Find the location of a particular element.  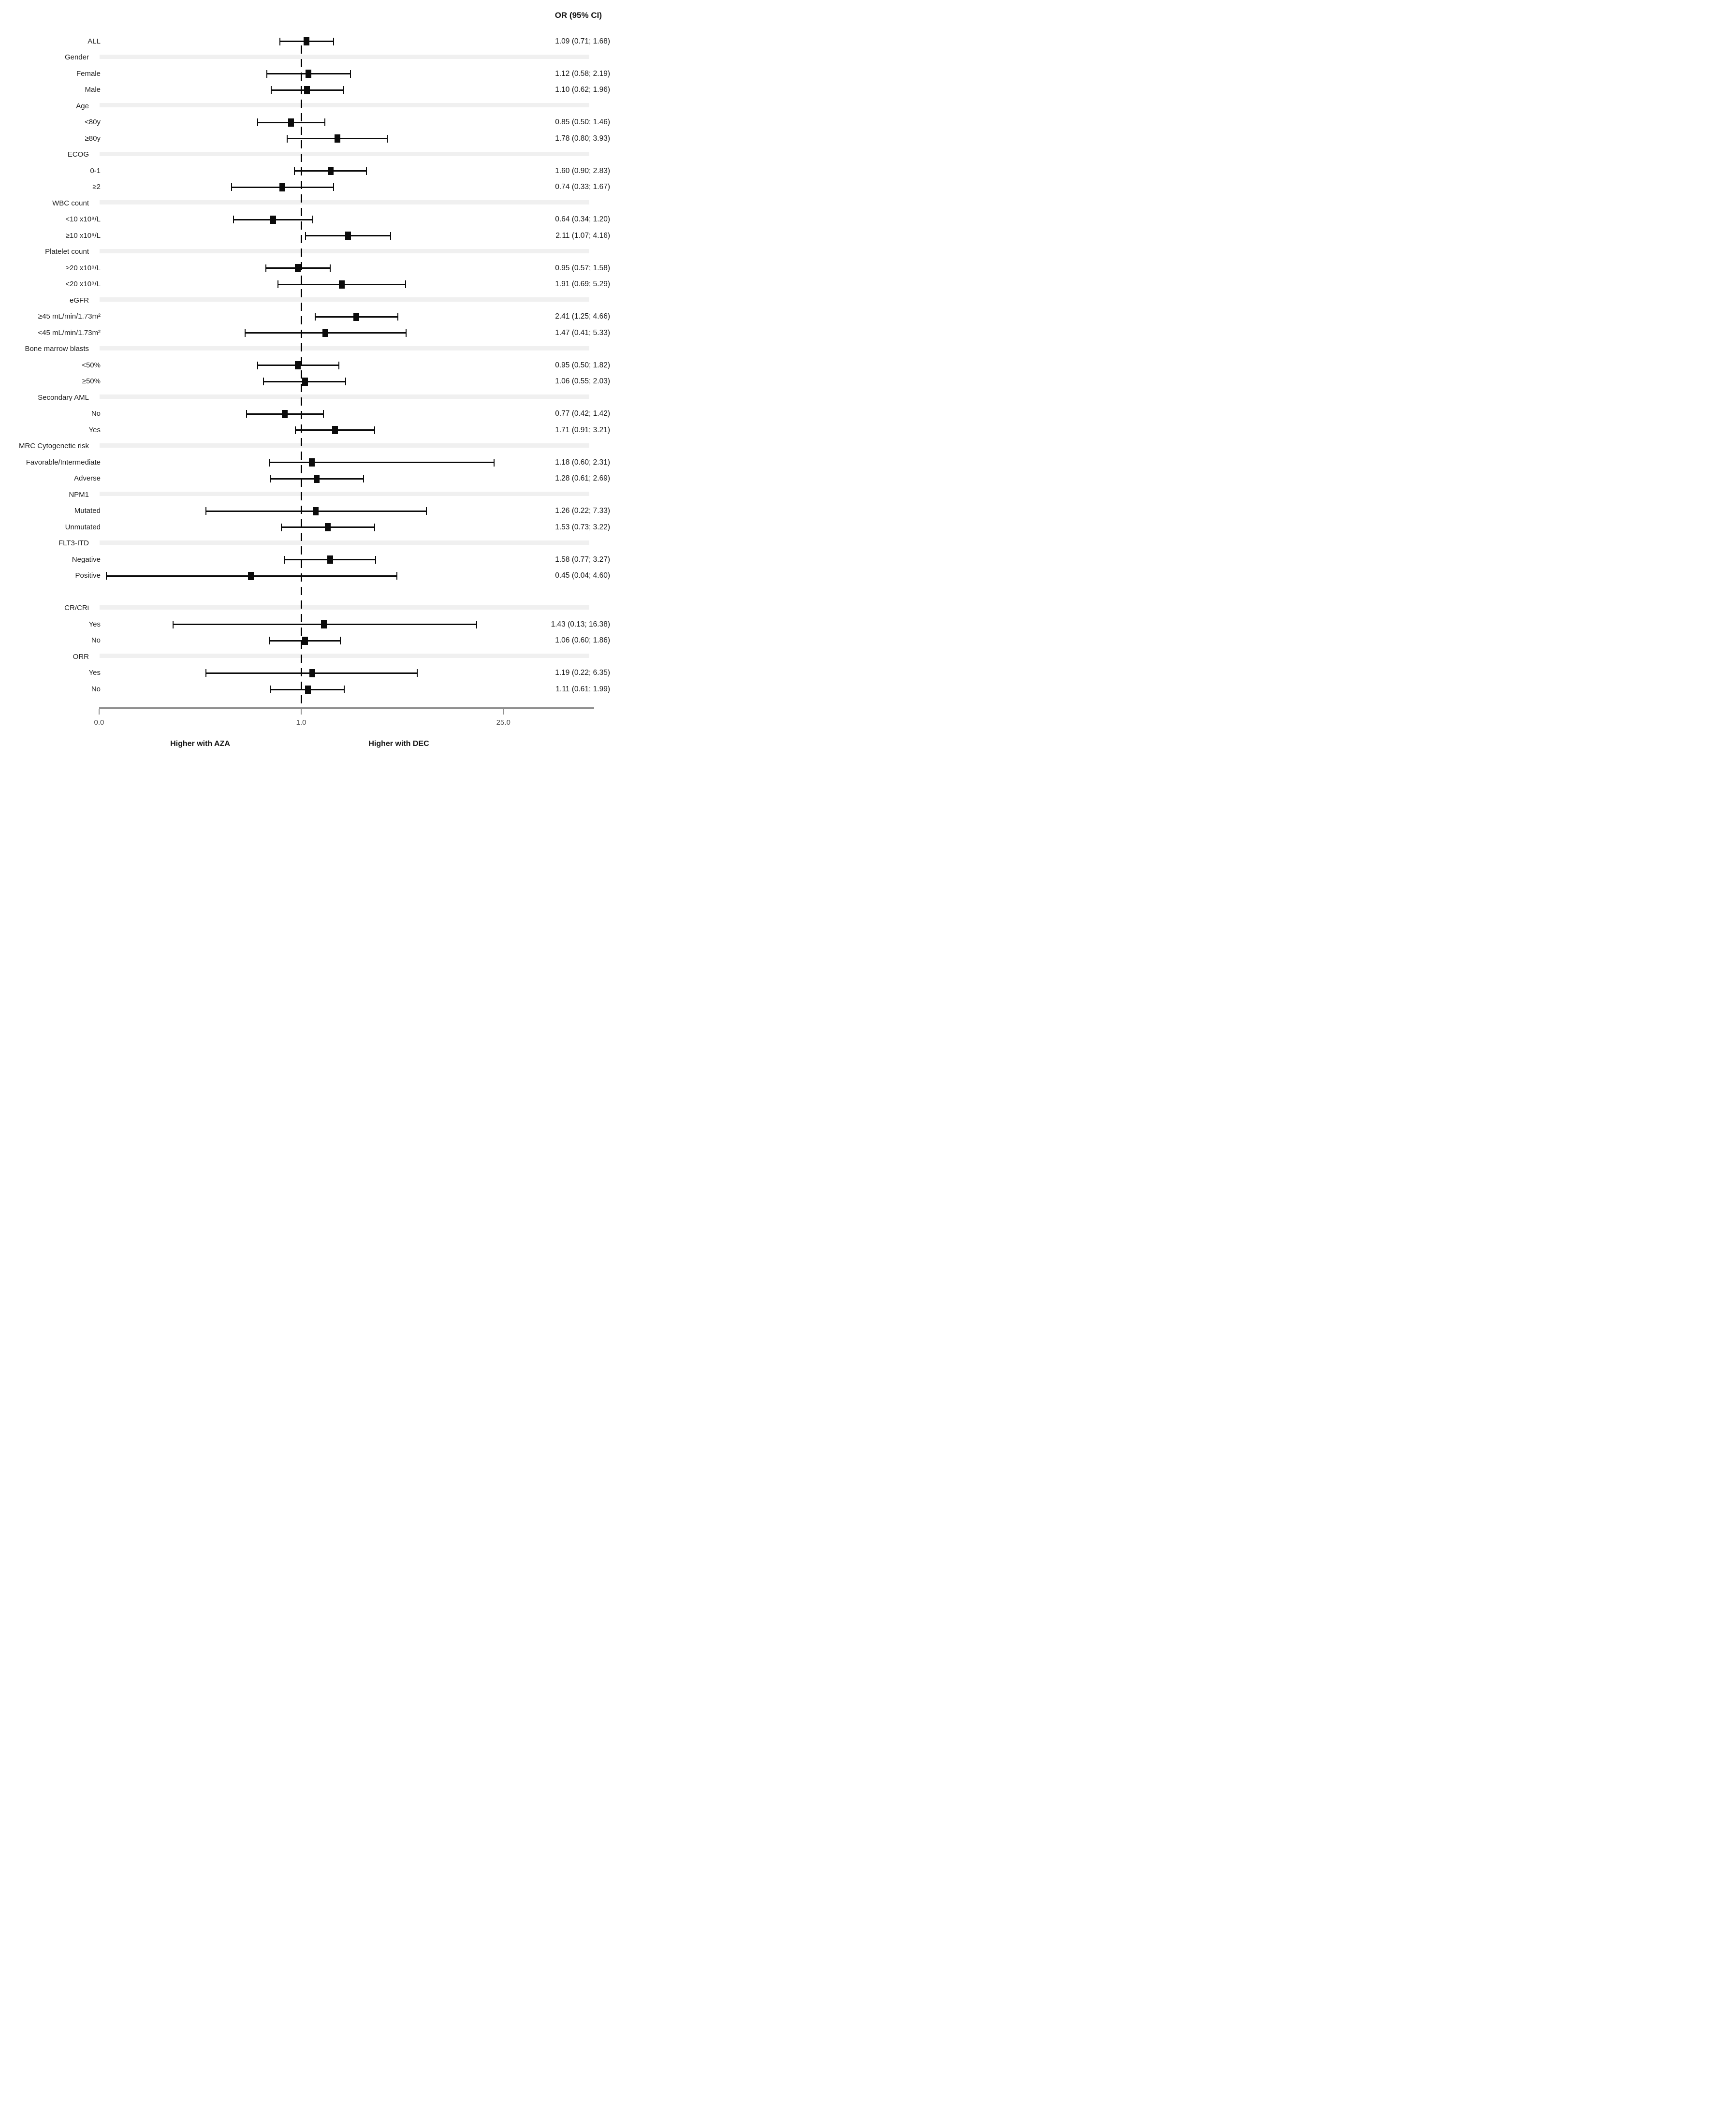

or-ci-value: 0.45 (0.04; 4.60) is located at coordinates (582, 575).